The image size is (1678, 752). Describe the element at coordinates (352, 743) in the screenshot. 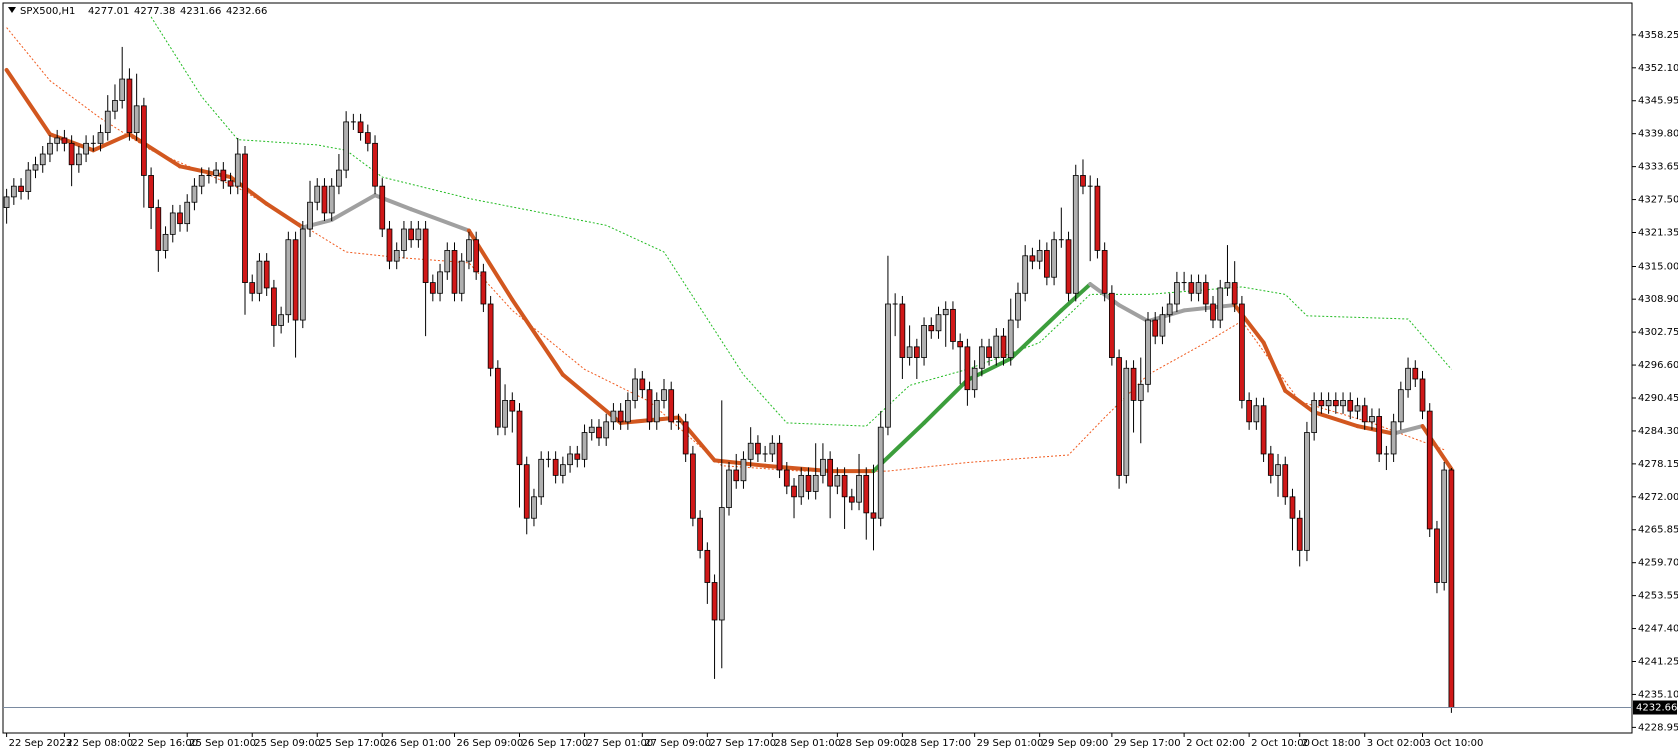

I see `x-tick-label: 25 Sep 17:00` at that location.